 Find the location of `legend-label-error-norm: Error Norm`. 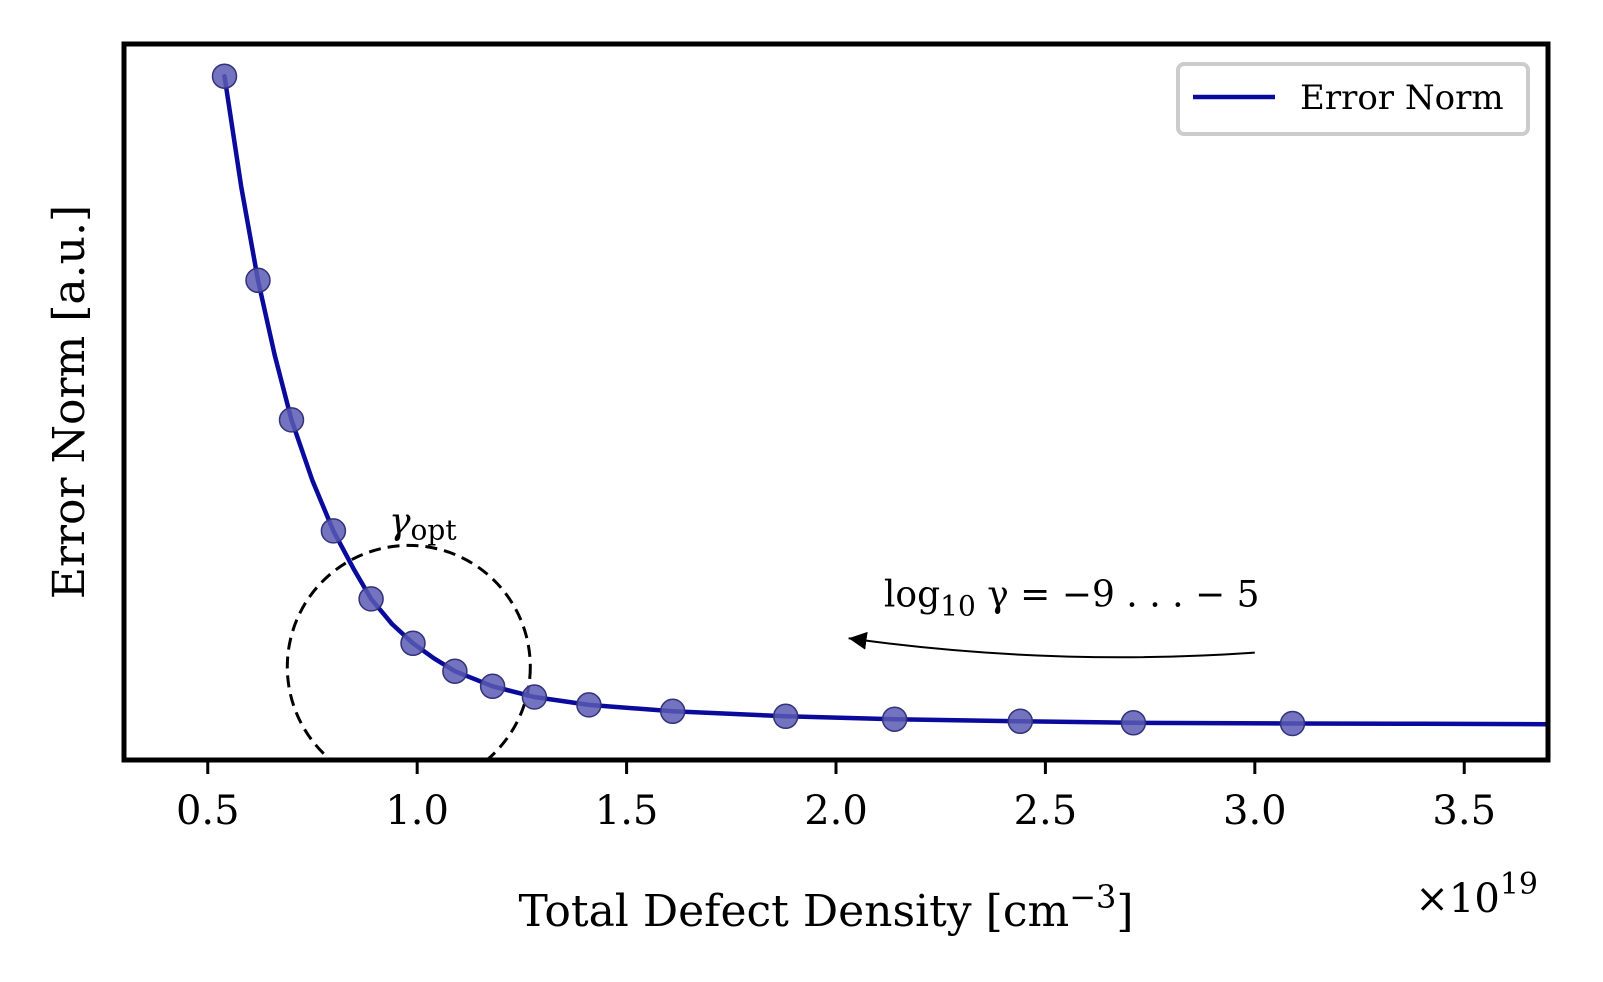

legend-label-error-norm: Error Norm is located at coordinates (1402, 98).